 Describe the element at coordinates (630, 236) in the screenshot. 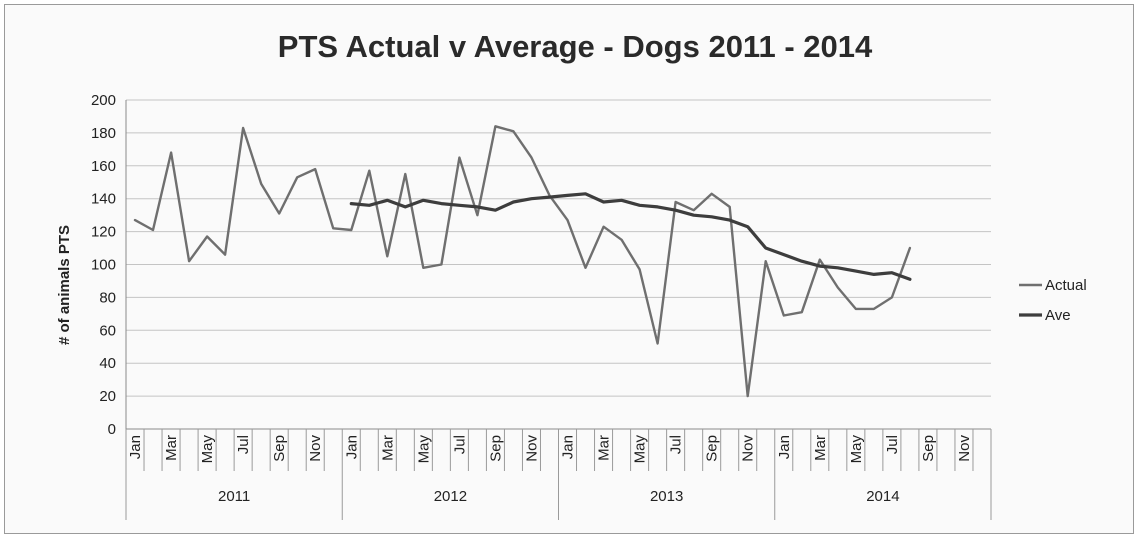

I see `series-line-ave` at that location.